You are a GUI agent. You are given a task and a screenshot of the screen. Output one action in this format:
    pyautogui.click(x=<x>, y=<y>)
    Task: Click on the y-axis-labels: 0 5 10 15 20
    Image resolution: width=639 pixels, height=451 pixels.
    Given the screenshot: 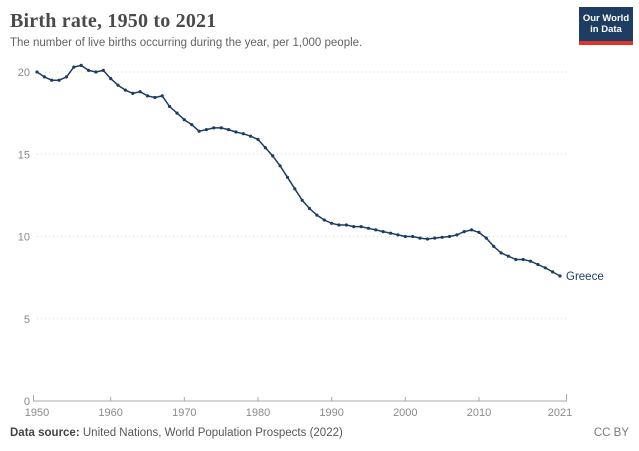 What is the action you would take?
    pyautogui.click(x=24, y=237)
    